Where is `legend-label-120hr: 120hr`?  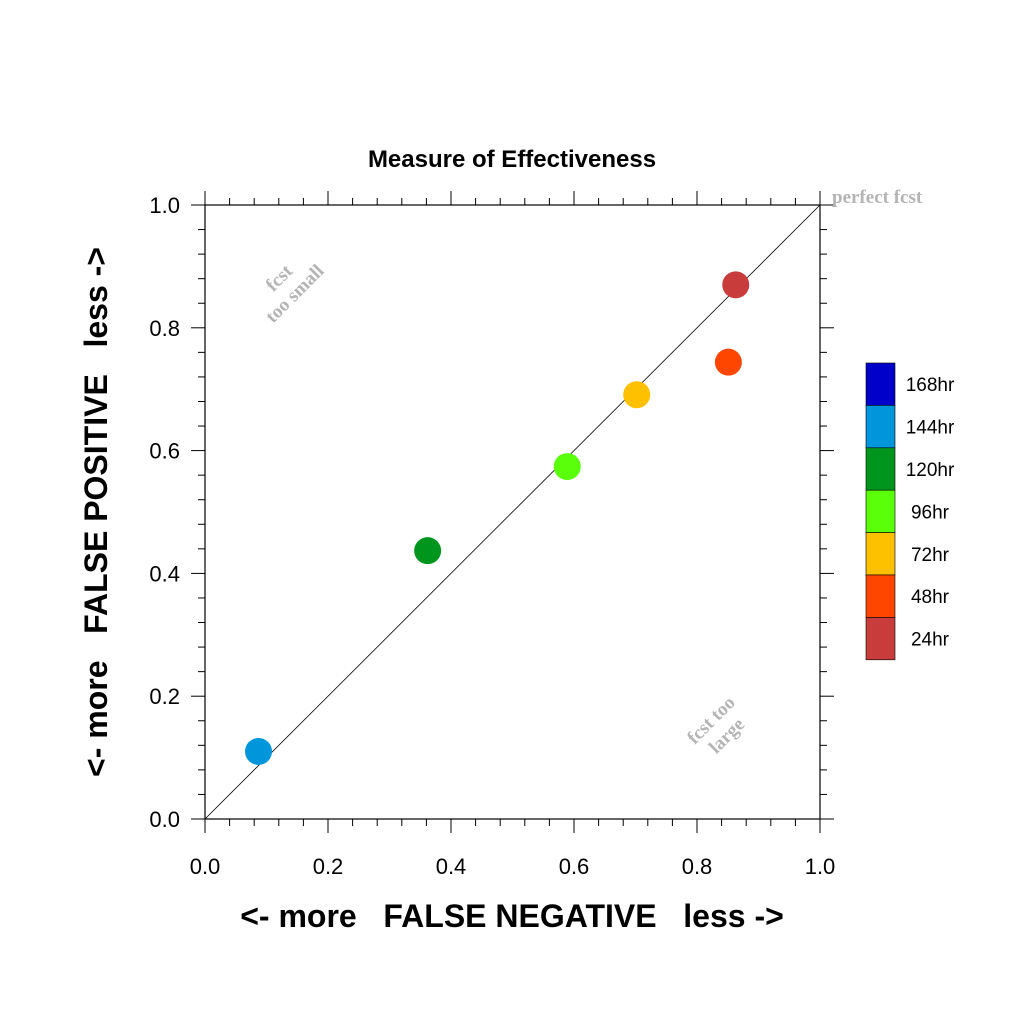 legend-label-120hr: 120hr is located at coordinates (930, 470).